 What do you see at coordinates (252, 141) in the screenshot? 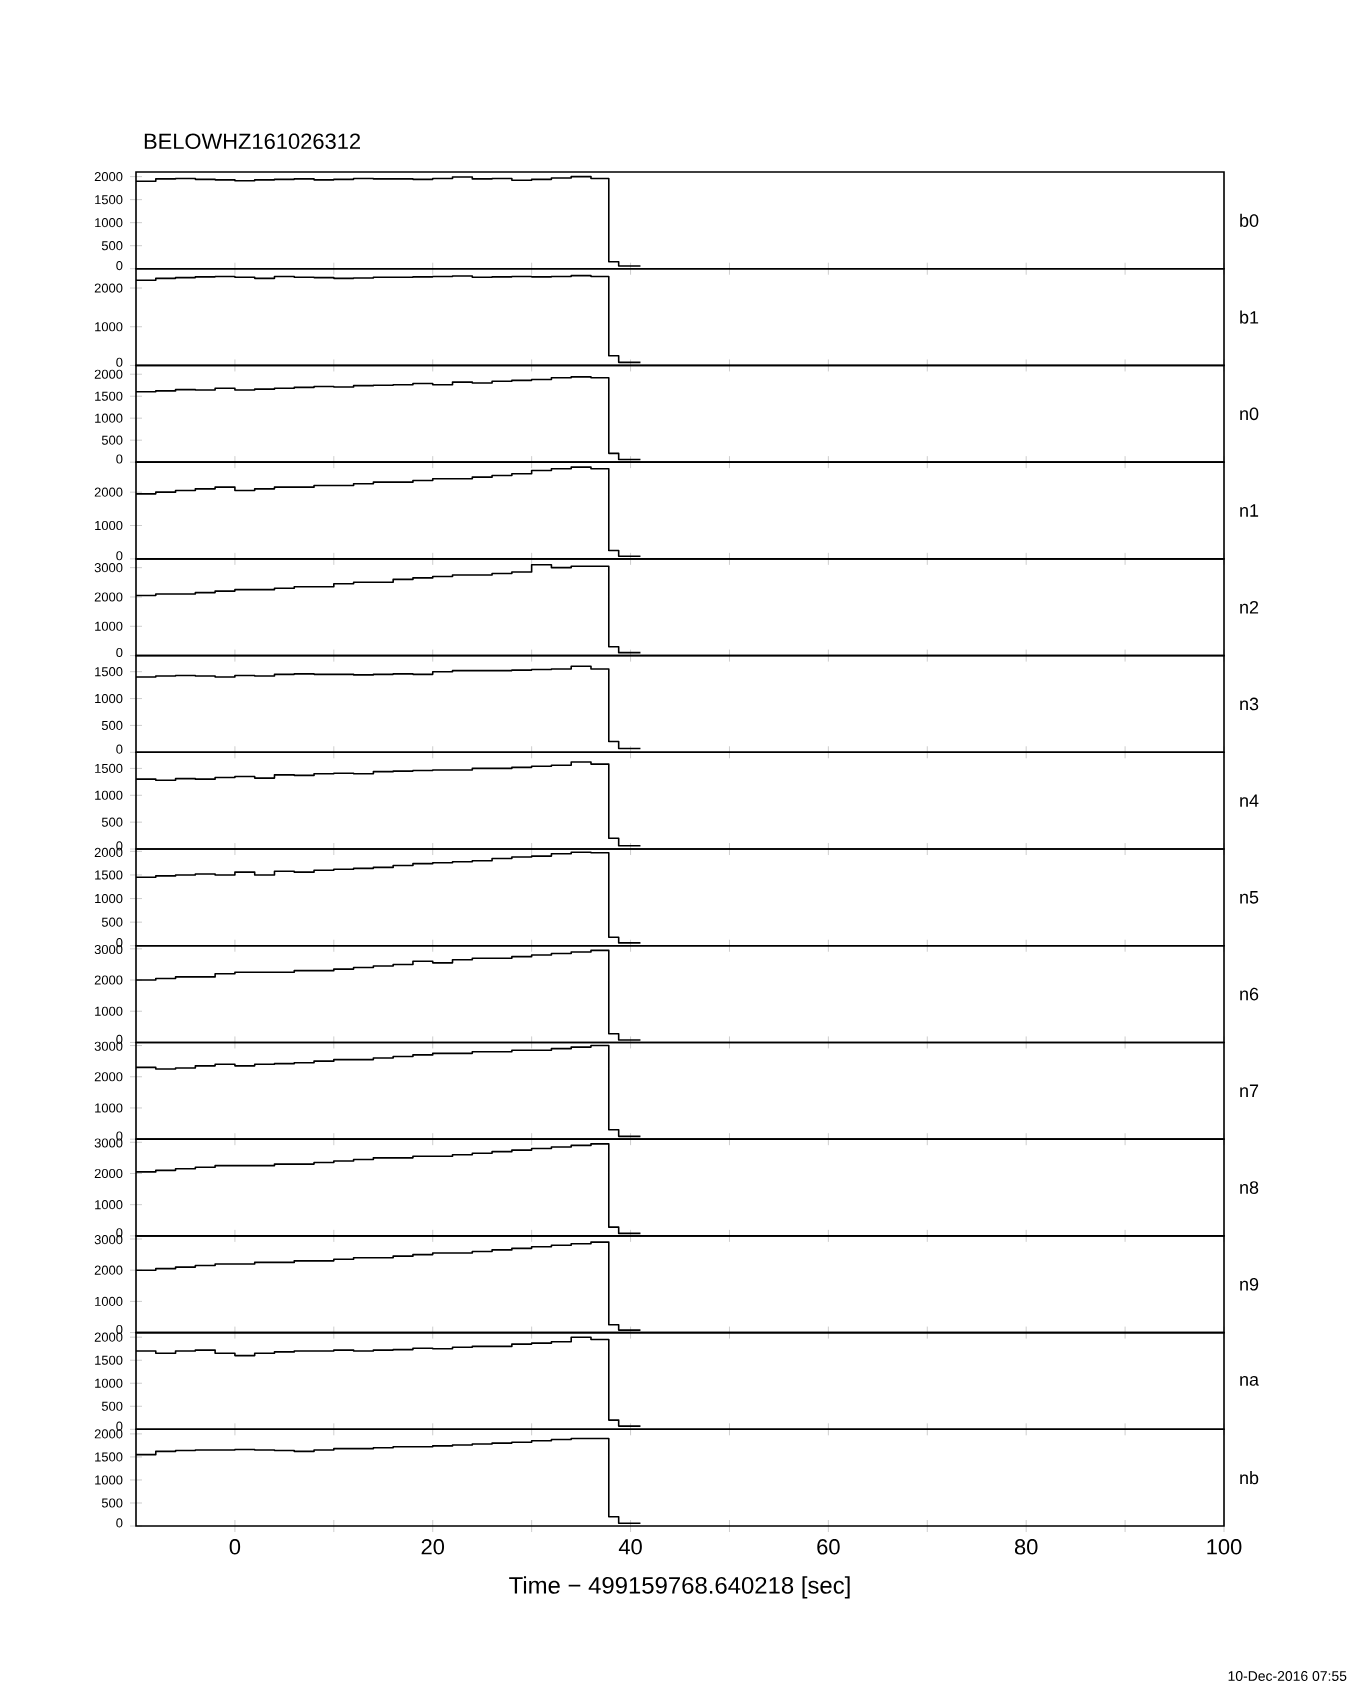
I see `chart-title: BELOWHZ161026312` at bounding box center [252, 141].